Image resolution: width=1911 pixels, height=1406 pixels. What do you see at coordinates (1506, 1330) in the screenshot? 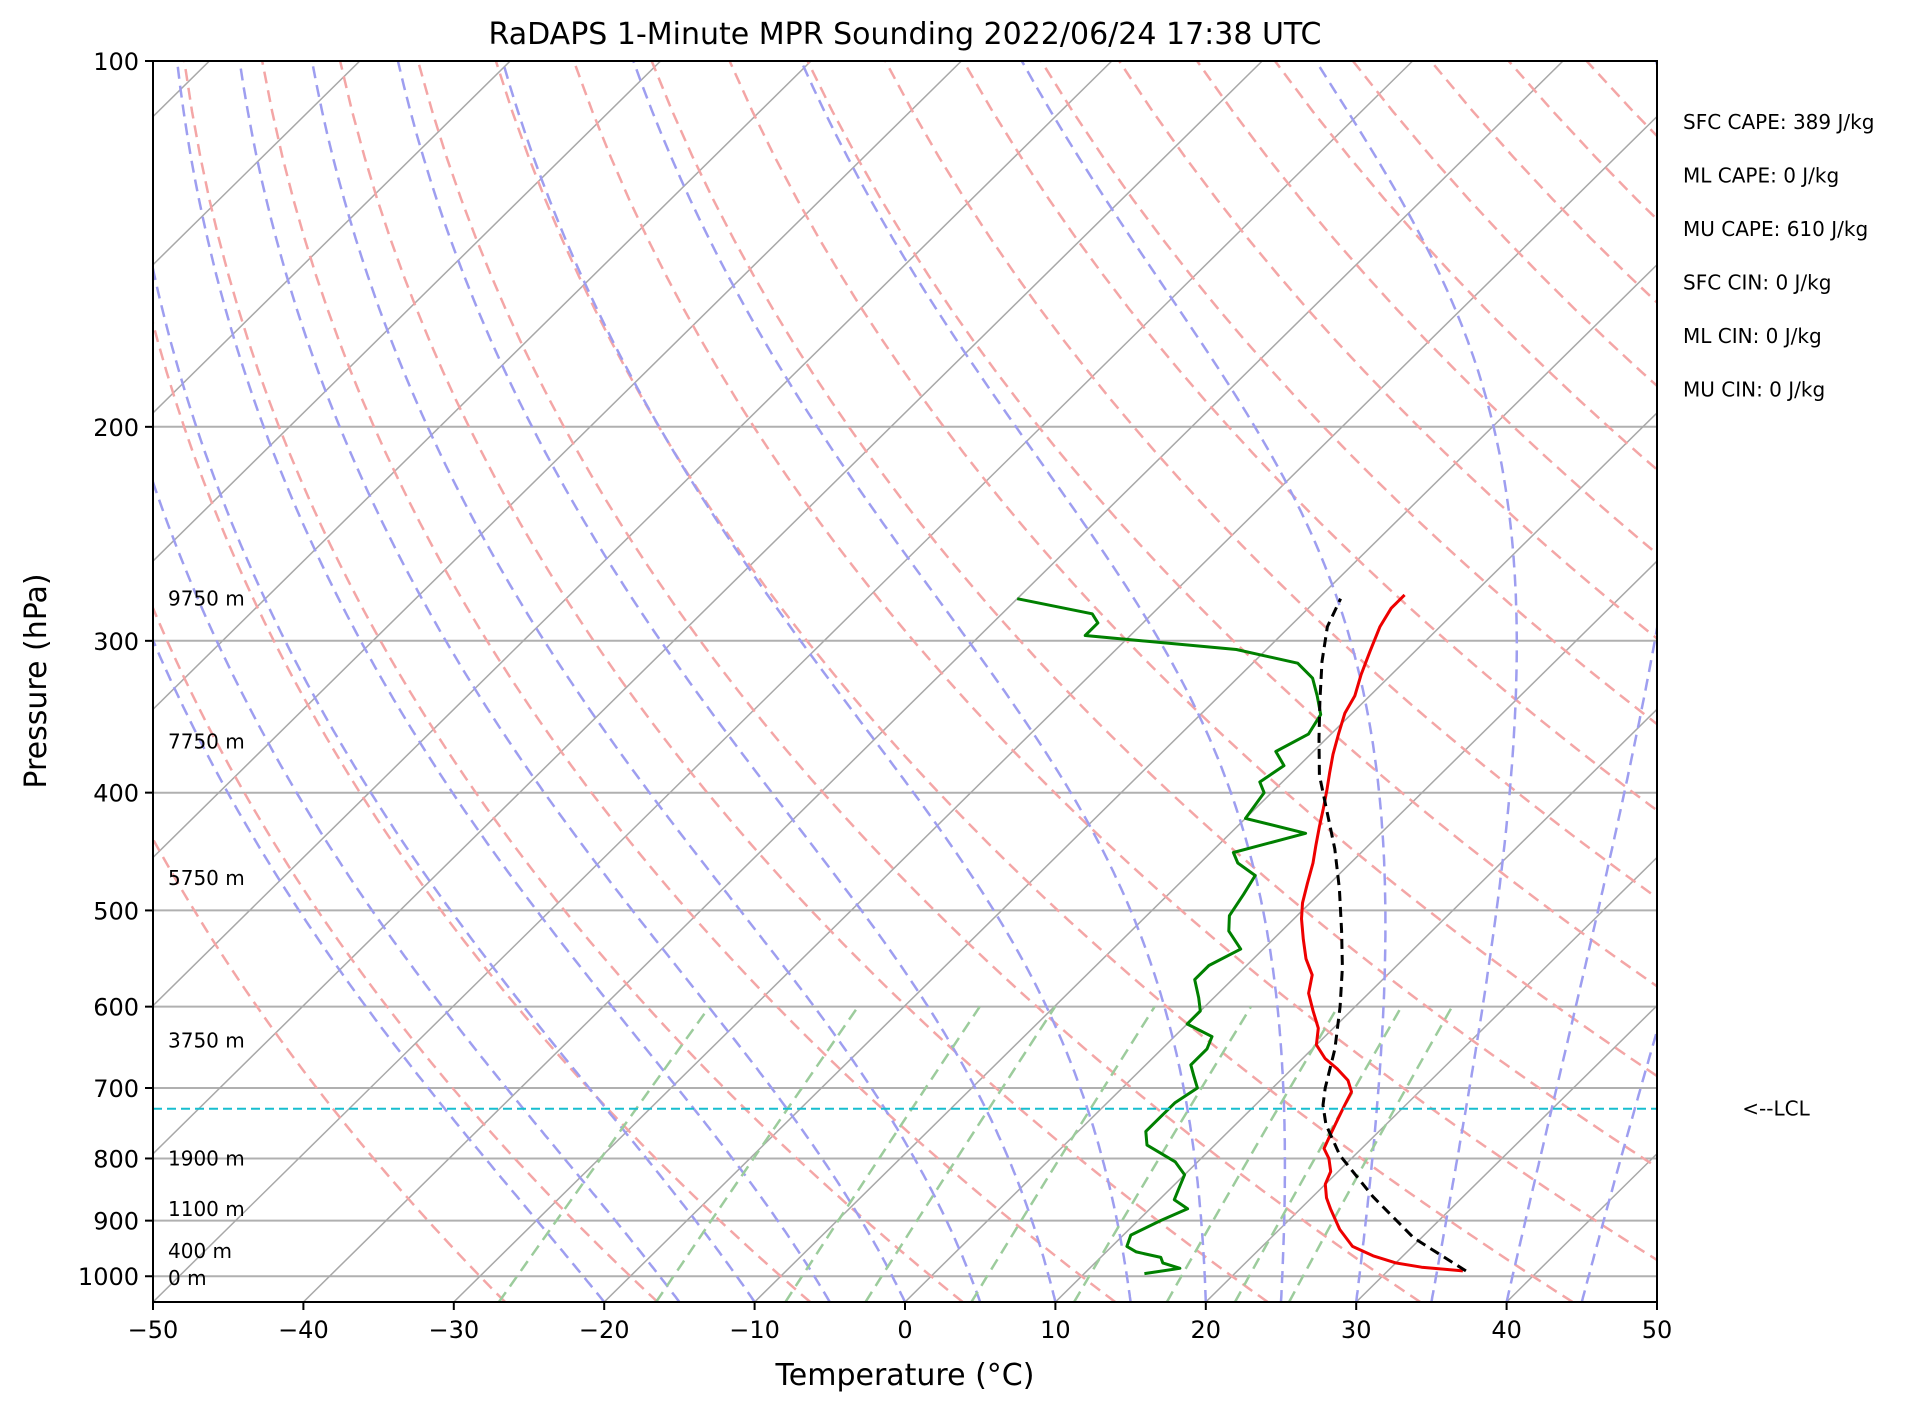
I see `x-tick-label: 40` at bounding box center [1506, 1330].